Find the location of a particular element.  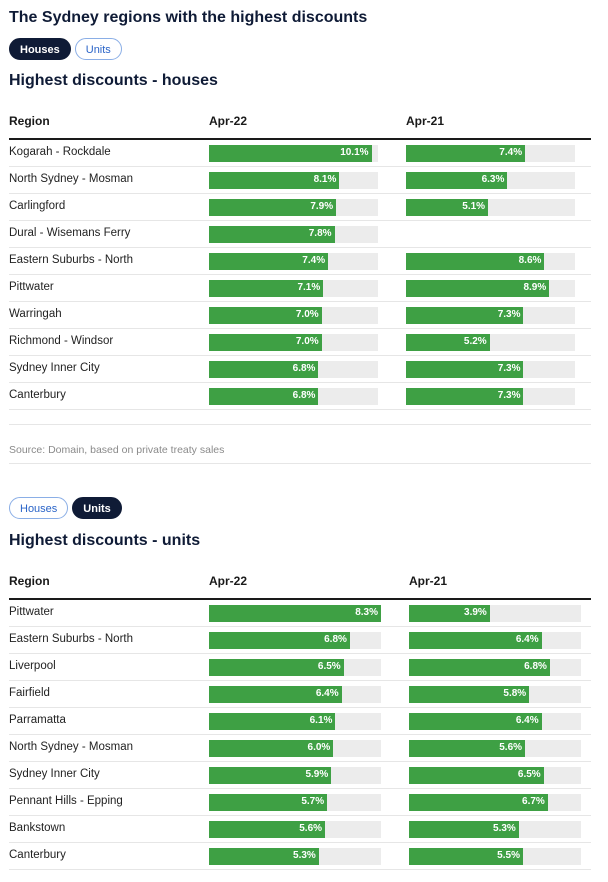

apr21-bar-track: 5.5% is located at coordinates (495, 856).